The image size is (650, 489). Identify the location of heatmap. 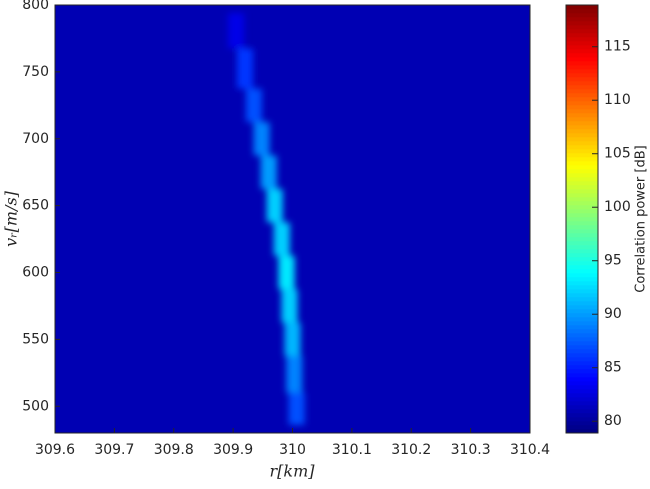
(266, 219).